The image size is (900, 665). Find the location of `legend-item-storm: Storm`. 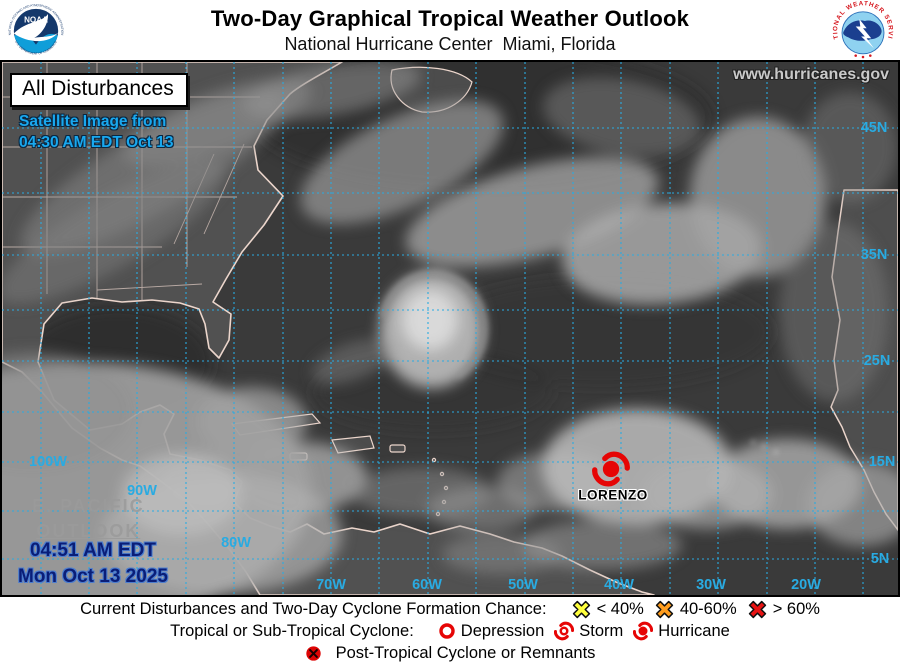

legend-item-storm: Storm is located at coordinates (588, 631).